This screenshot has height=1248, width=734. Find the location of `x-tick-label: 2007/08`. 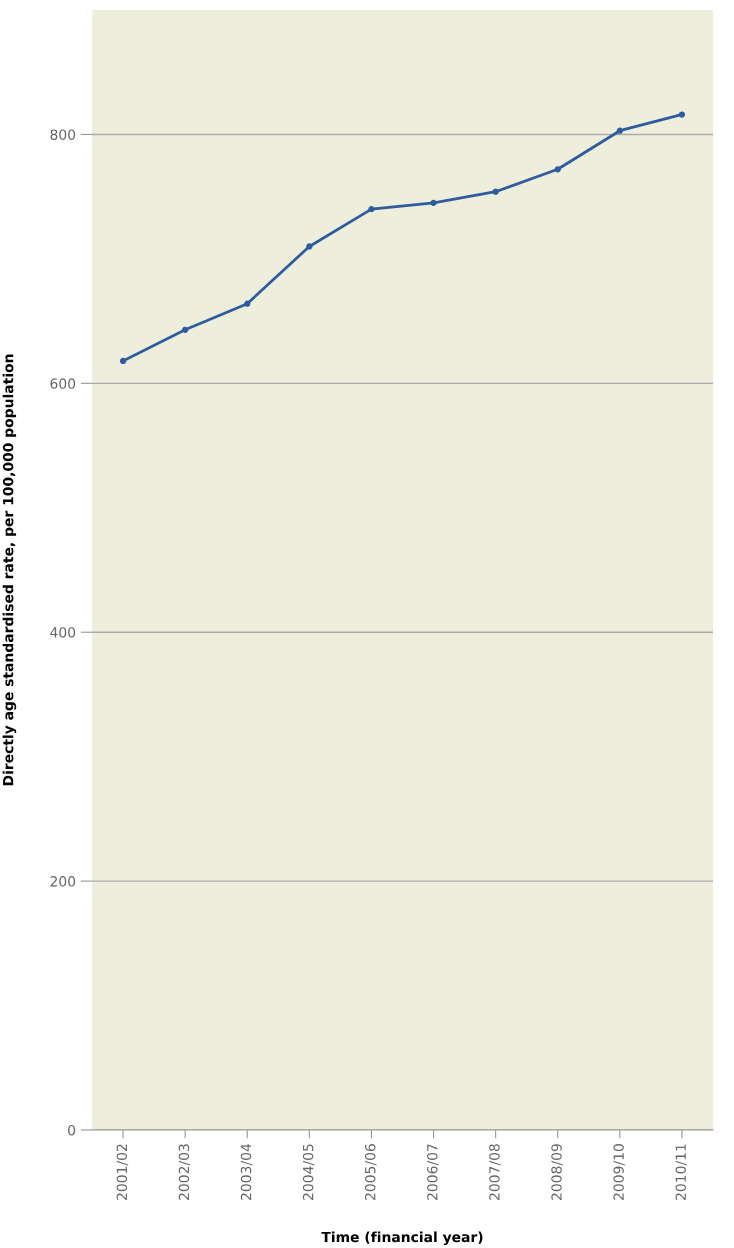

x-tick-label: 2007/08 is located at coordinates (495, 1172).